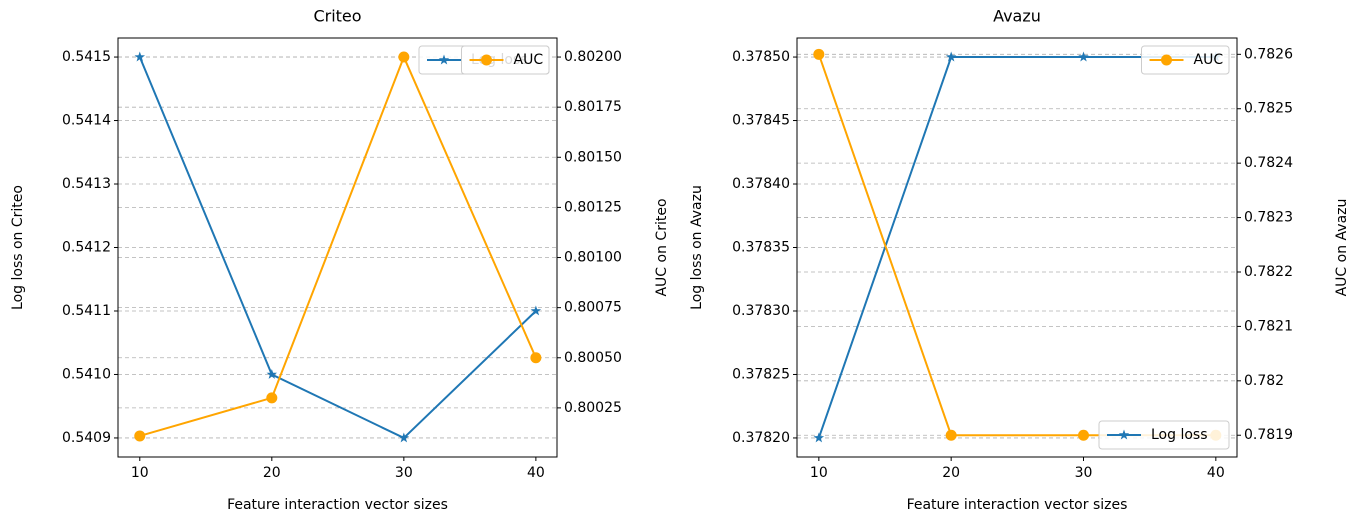 Image resolution: width=1351 pixels, height=515 pixels. I want to click on y-tick-label: 0.5412, so click(86, 248).